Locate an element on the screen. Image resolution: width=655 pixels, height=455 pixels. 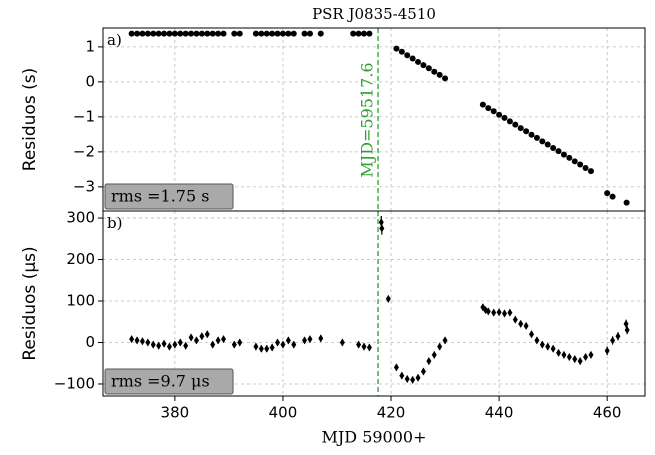
y-tick-label: 1 is located at coordinates (90, 46).